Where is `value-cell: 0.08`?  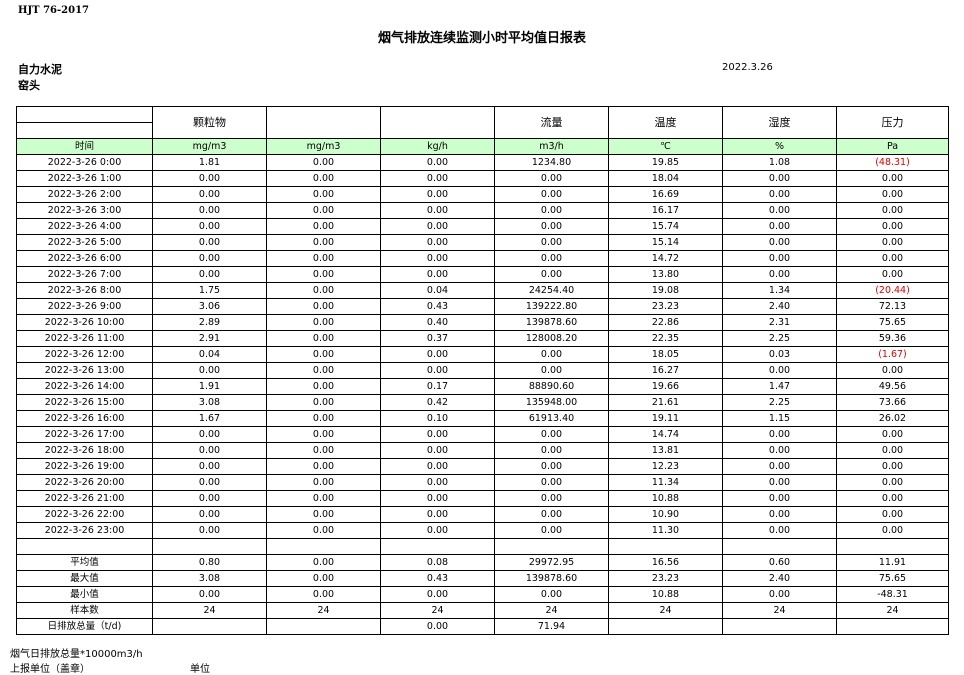 value-cell: 0.08 is located at coordinates (437, 562).